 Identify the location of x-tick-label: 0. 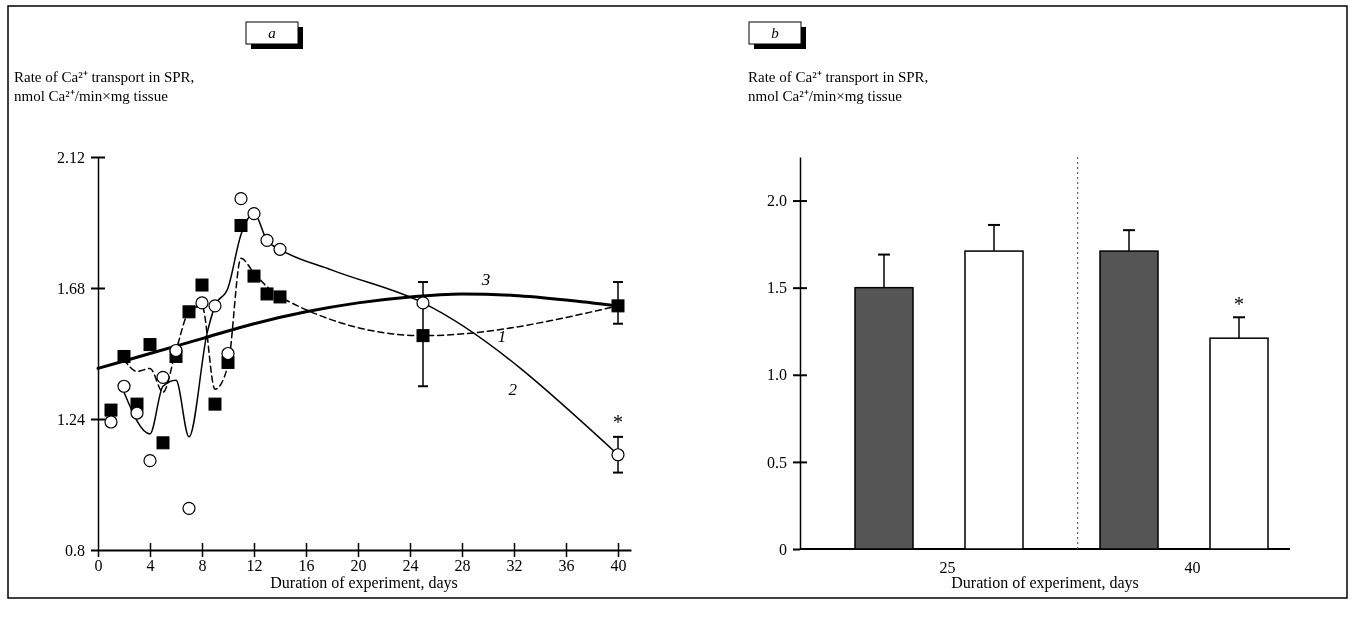
(98, 566).